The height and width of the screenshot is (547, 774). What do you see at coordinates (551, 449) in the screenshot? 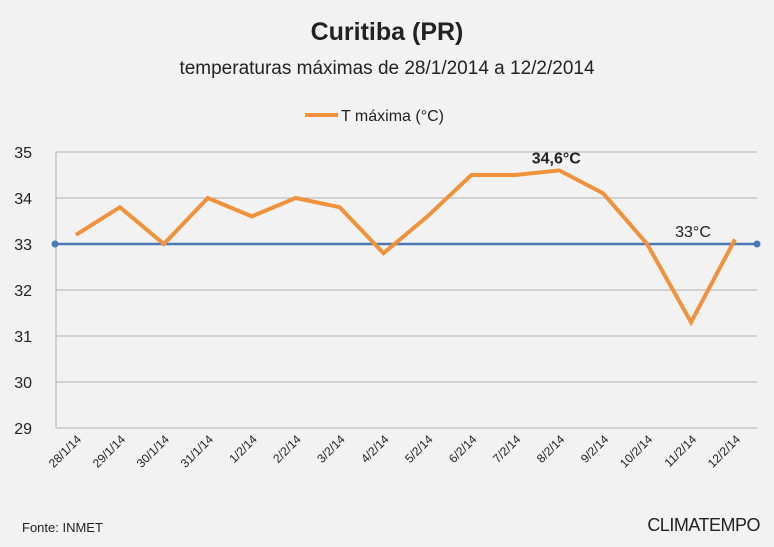
I see `x-tick-label: 8/2/14` at bounding box center [551, 449].